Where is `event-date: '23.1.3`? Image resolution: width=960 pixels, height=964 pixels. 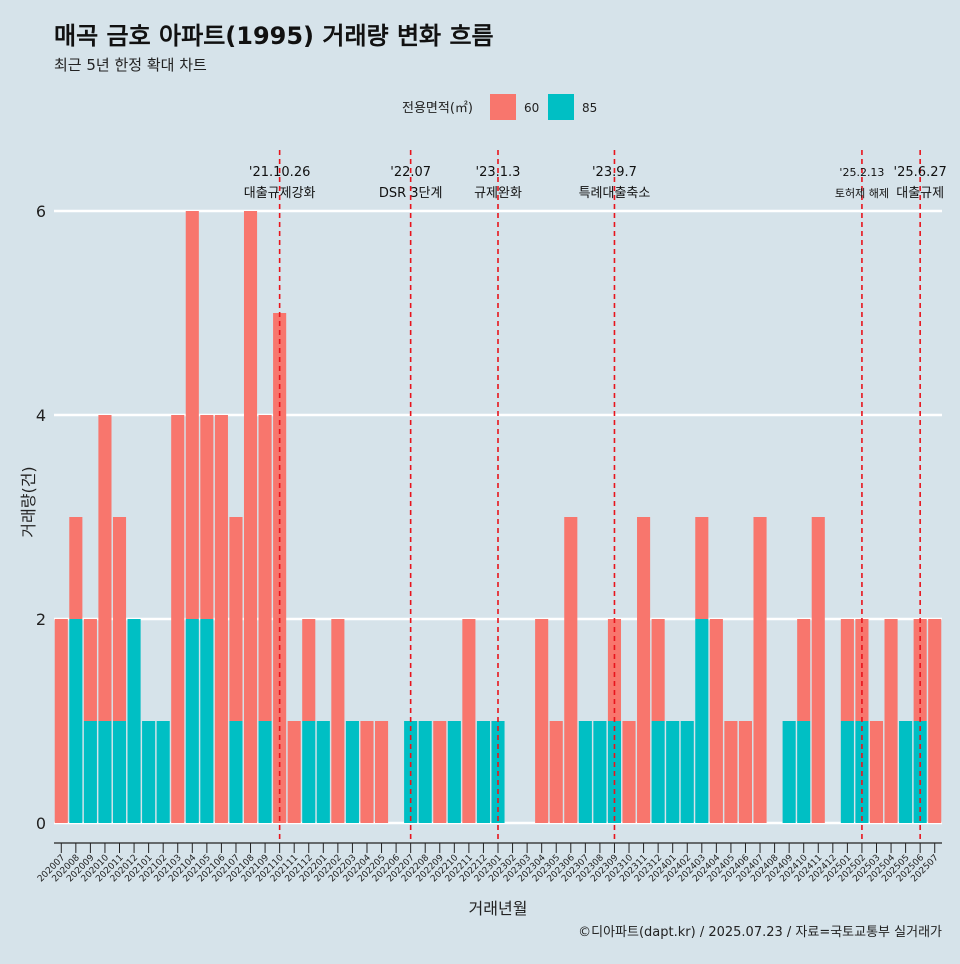
event-date: '23.1.3 is located at coordinates (498, 172).